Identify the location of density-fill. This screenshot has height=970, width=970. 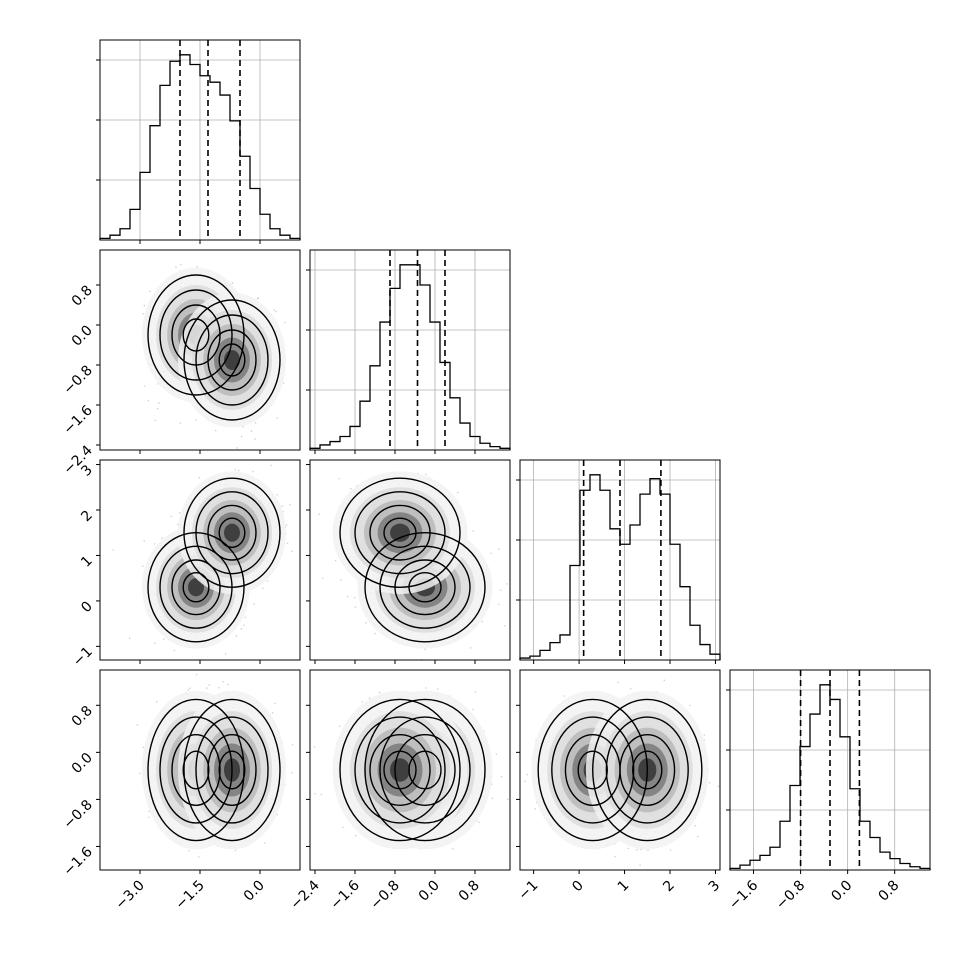
(400, 532).